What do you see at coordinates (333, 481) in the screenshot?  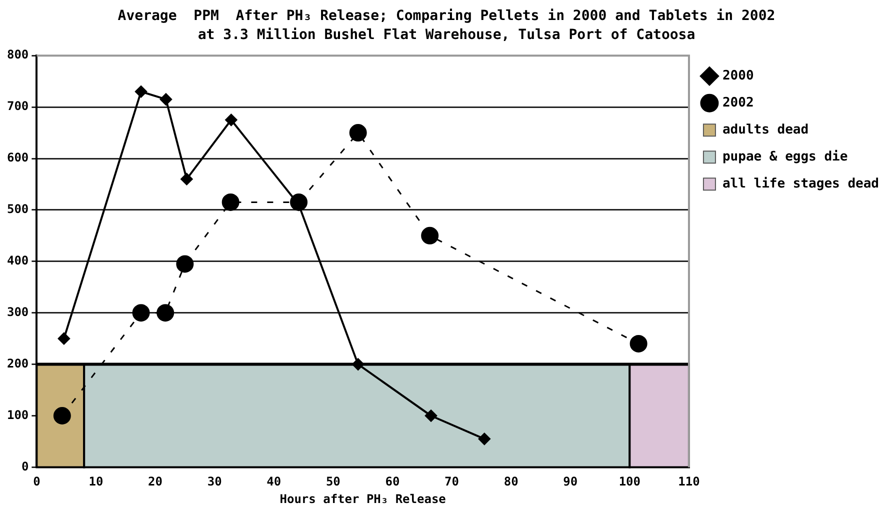 I see `x-tick-label: 50` at bounding box center [333, 481].